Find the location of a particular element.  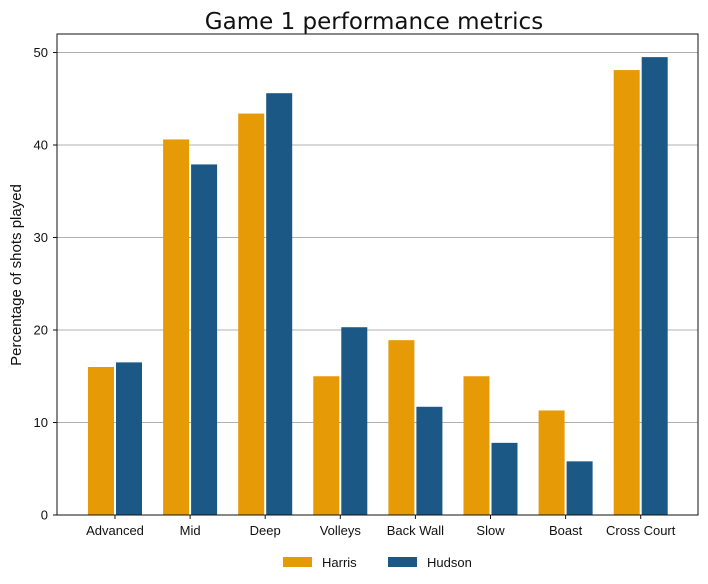

legend-swatch-harris is located at coordinates (297, 562).